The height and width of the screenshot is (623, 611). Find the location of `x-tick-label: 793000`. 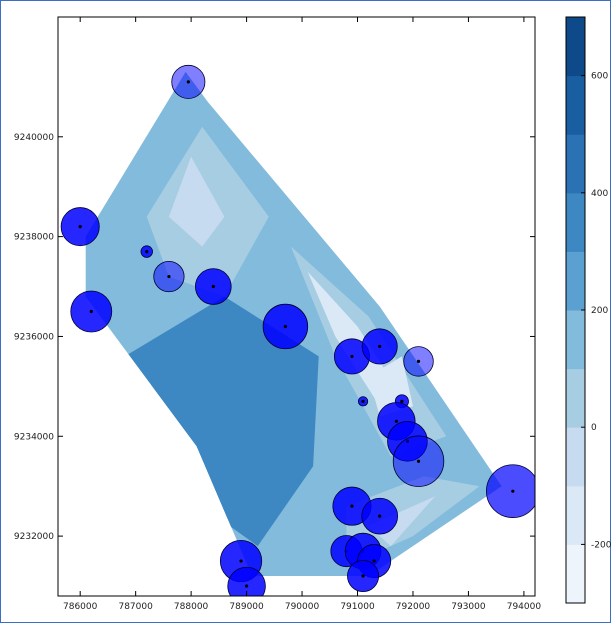

x-tick-label: 793000 is located at coordinates (468, 607).